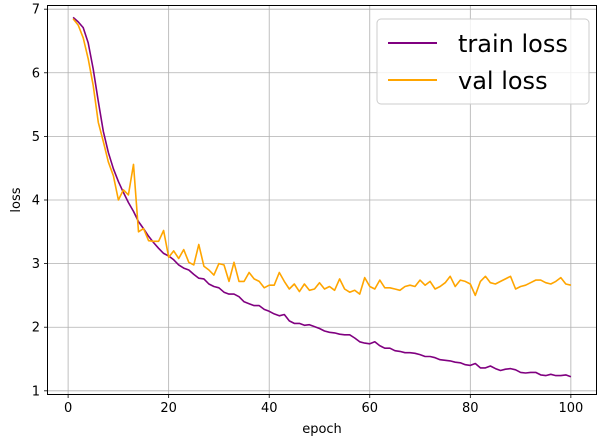 This screenshot has height=446, width=606. Describe the element at coordinates (36, 201) in the screenshot. I see `y-tick-label: 4` at that location.